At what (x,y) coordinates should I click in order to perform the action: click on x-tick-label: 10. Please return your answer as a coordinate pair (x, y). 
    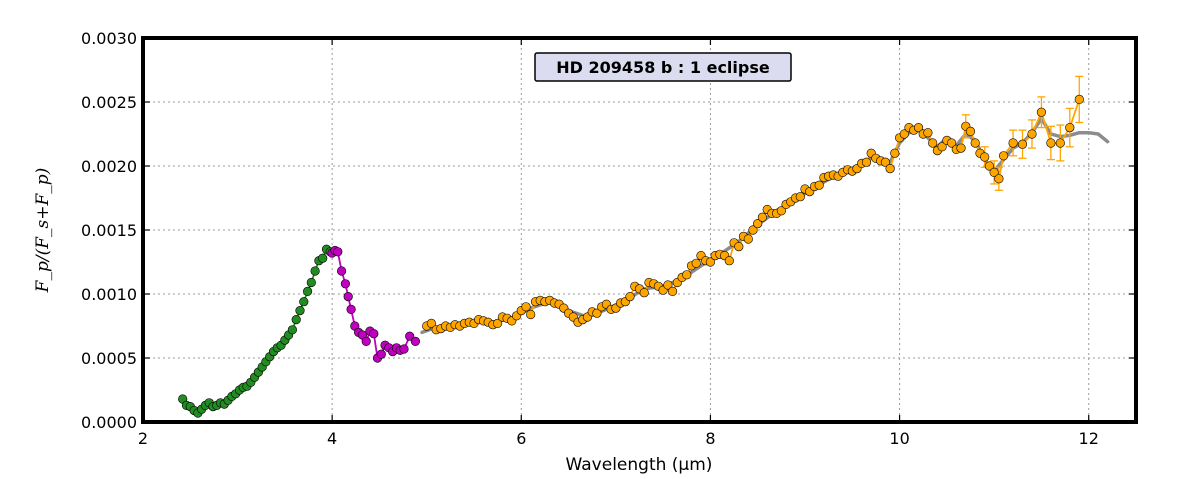
    Looking at the image, I should click on (899, 438).